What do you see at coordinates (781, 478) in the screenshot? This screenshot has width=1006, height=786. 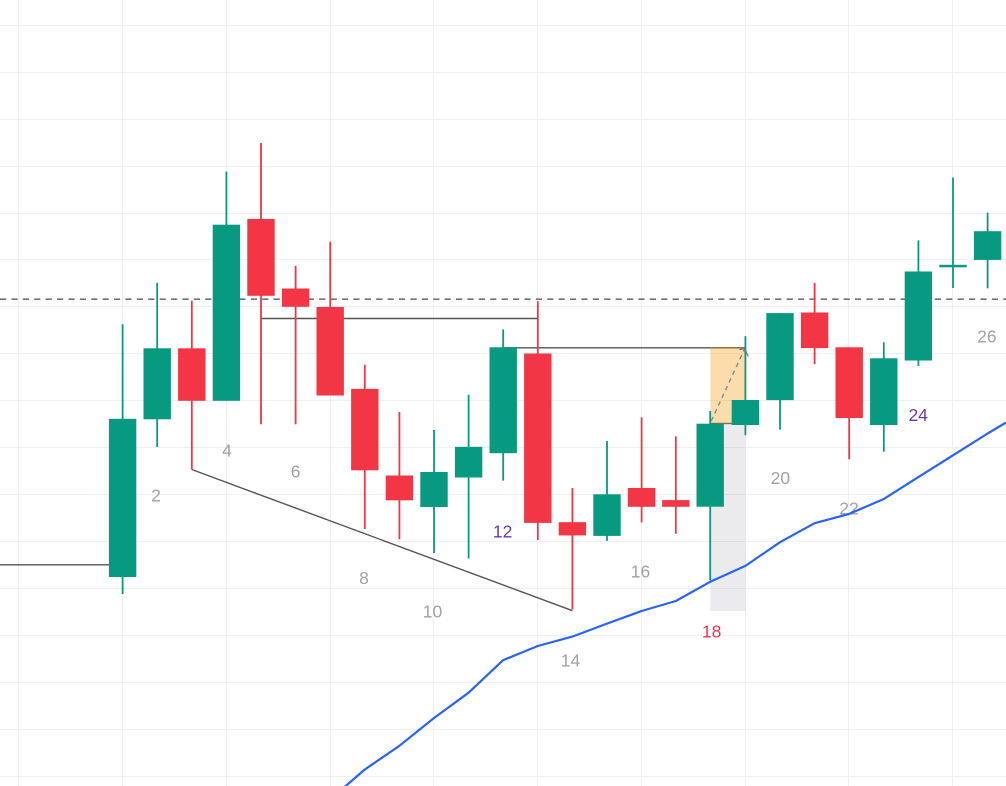 I see `svg-text: 20` at bounding box center [781, 478].